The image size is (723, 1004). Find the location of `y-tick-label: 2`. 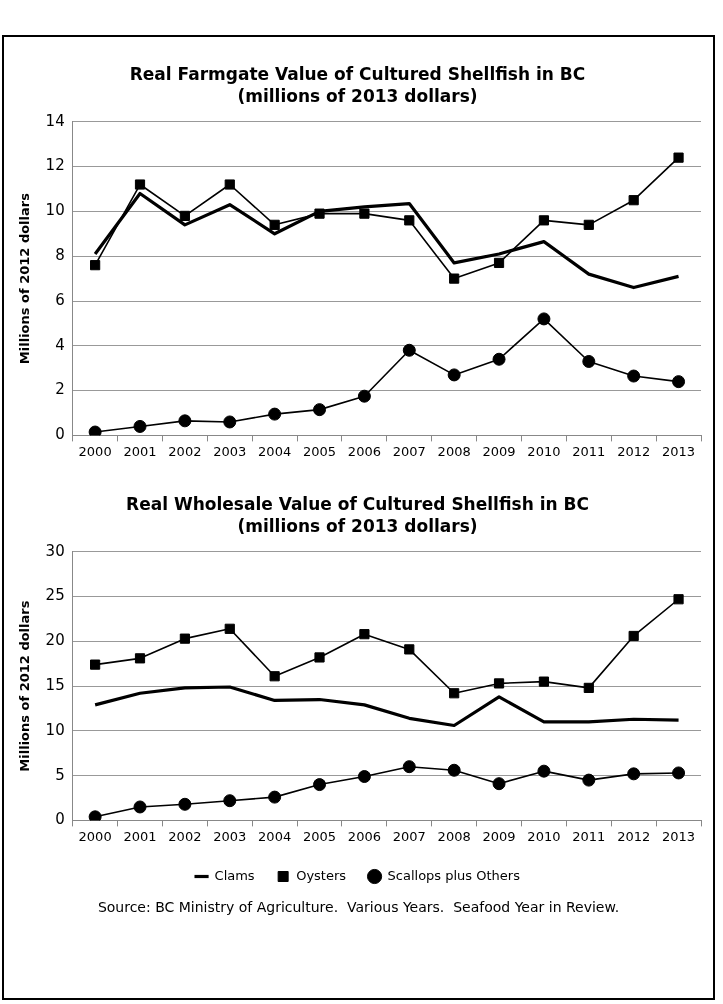

y-tick-label: 2 is located at coordinates (60, 389).